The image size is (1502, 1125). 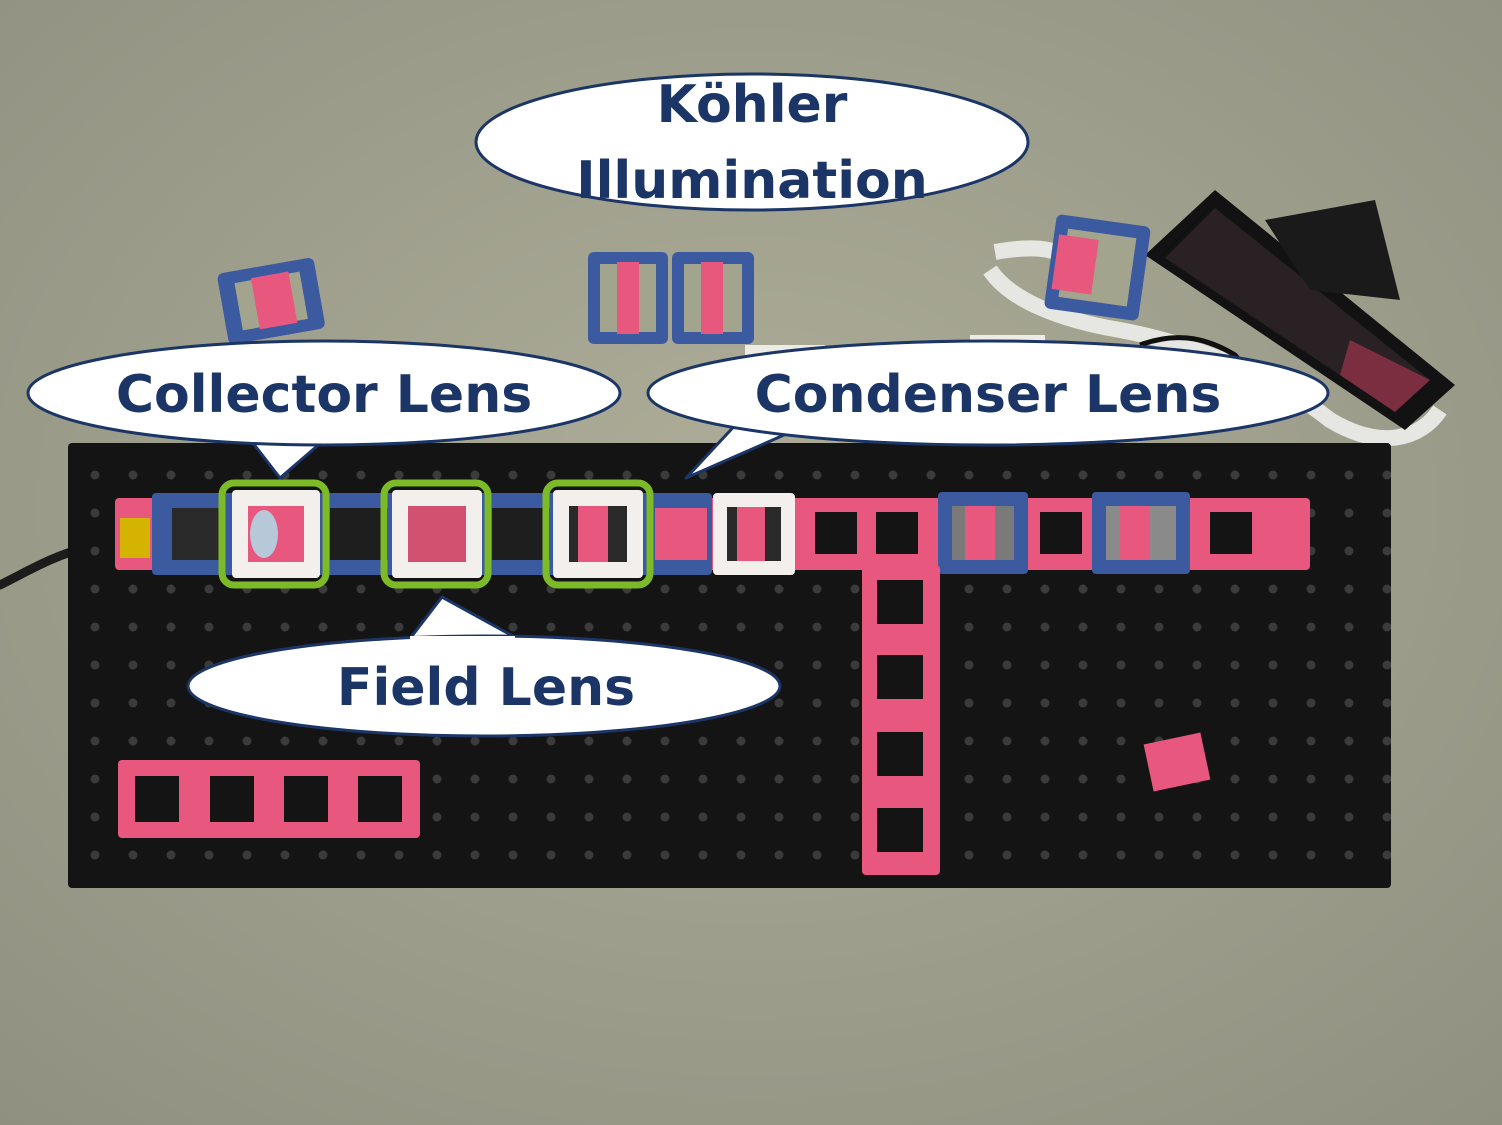 I want to click on pink-vertical-rail, so click(x=901, y=720).